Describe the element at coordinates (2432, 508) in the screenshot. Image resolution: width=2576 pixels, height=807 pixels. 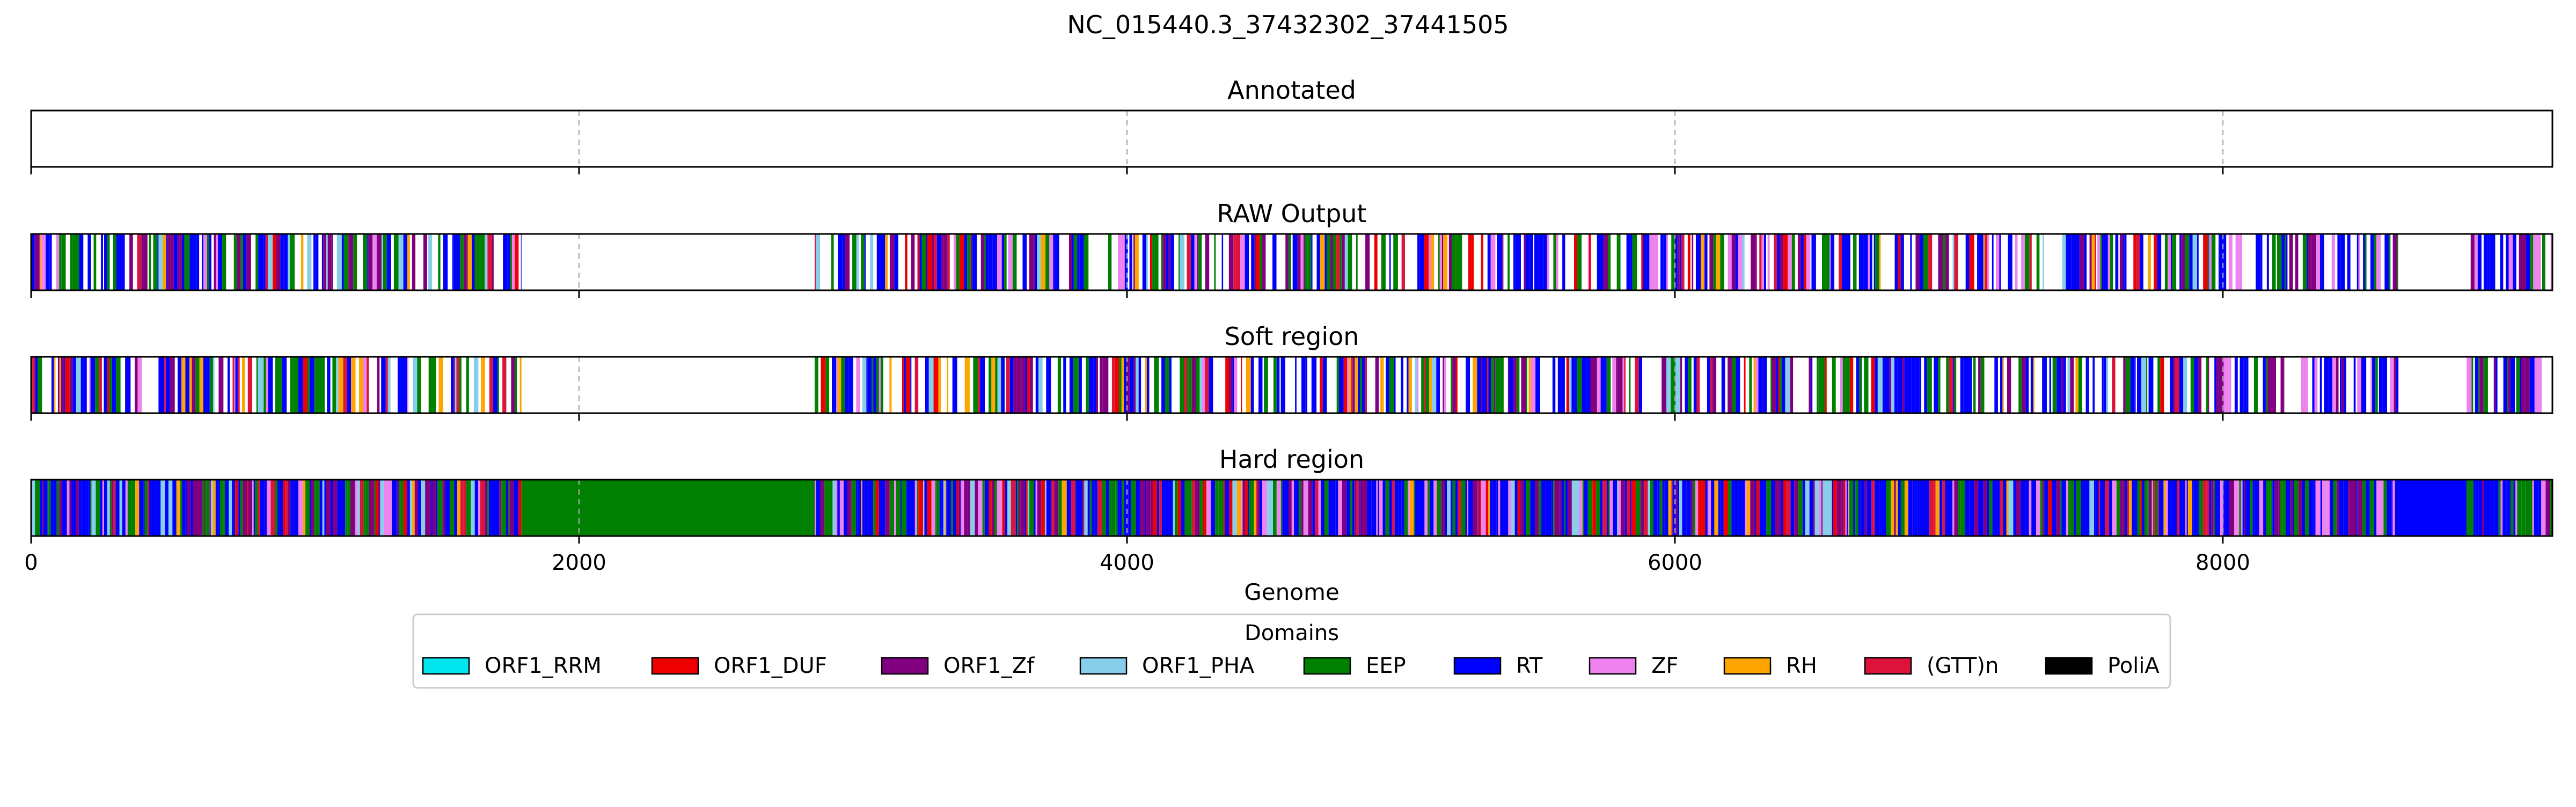
I see `domain-block-solid` at that location.